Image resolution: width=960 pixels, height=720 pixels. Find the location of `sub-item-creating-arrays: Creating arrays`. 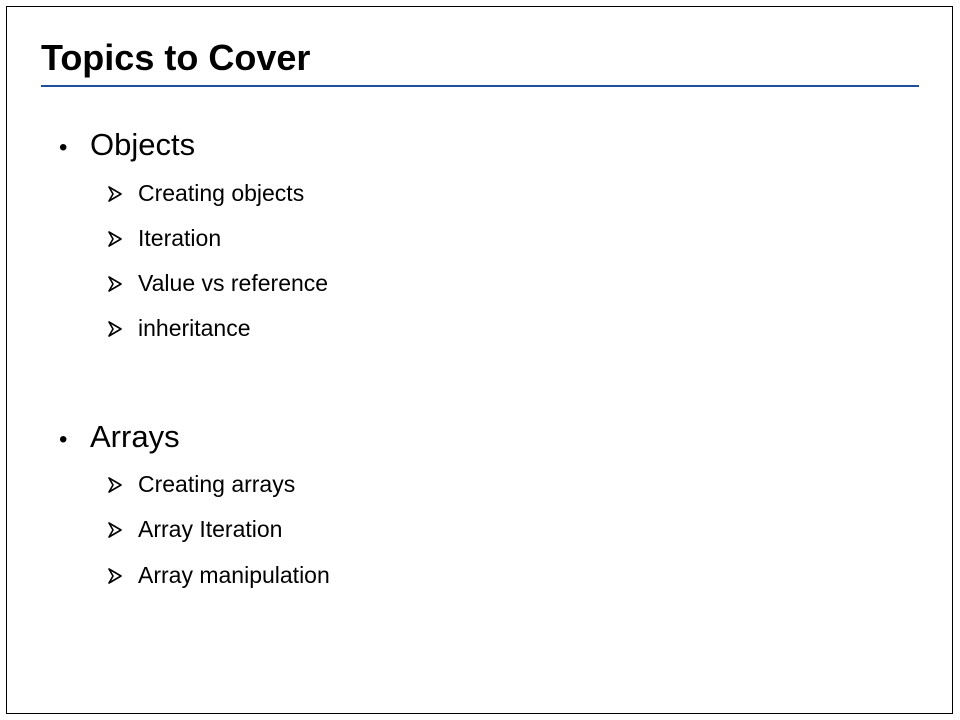

sub-item-creating-arrays: Creating arrays is located at coordinates (201, 484).